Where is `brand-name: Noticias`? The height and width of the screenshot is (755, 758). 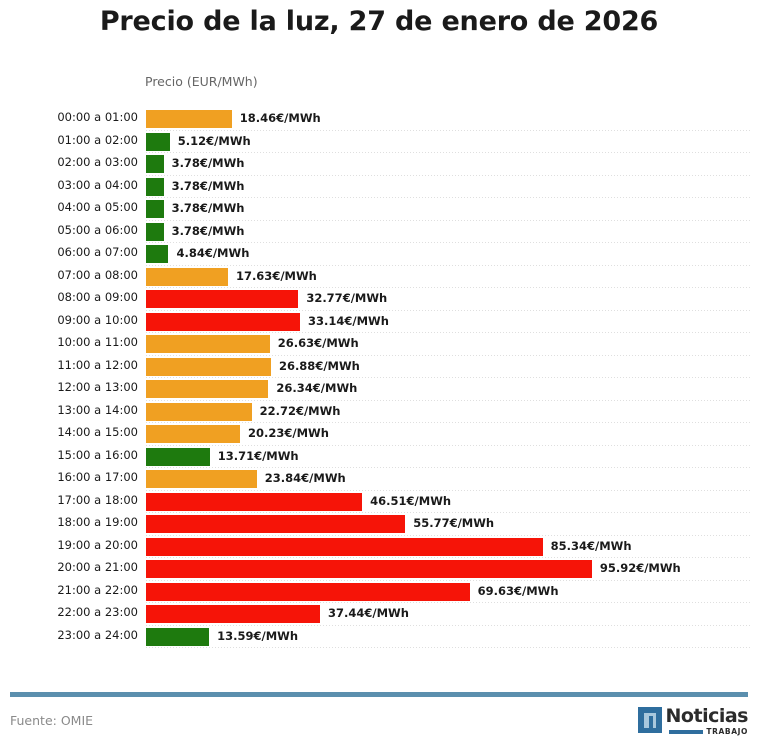
brand-name: Noticias is located at coordinates (707, 716).